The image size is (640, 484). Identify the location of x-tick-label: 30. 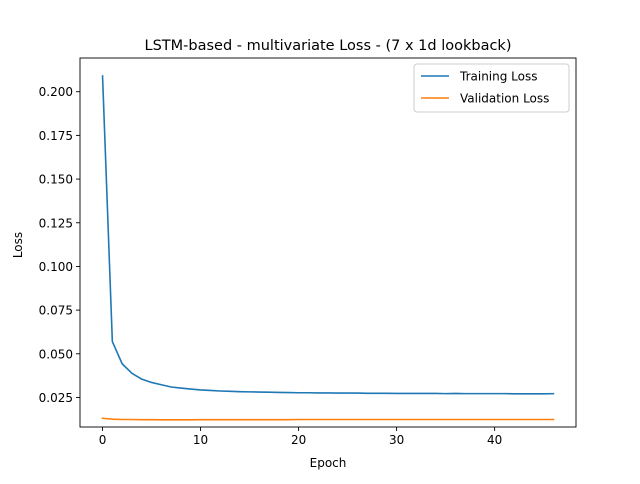
(396, 440).